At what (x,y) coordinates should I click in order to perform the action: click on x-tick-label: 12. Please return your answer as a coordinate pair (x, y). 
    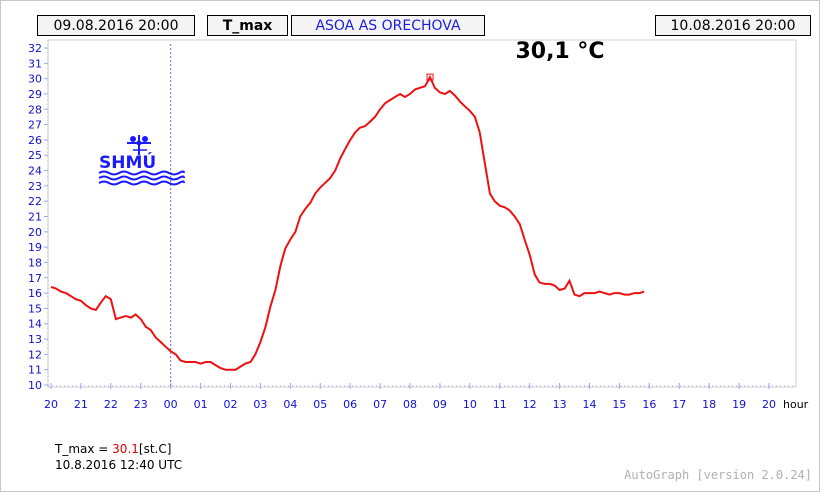
    Looking at the image, I should click on (530, 404).